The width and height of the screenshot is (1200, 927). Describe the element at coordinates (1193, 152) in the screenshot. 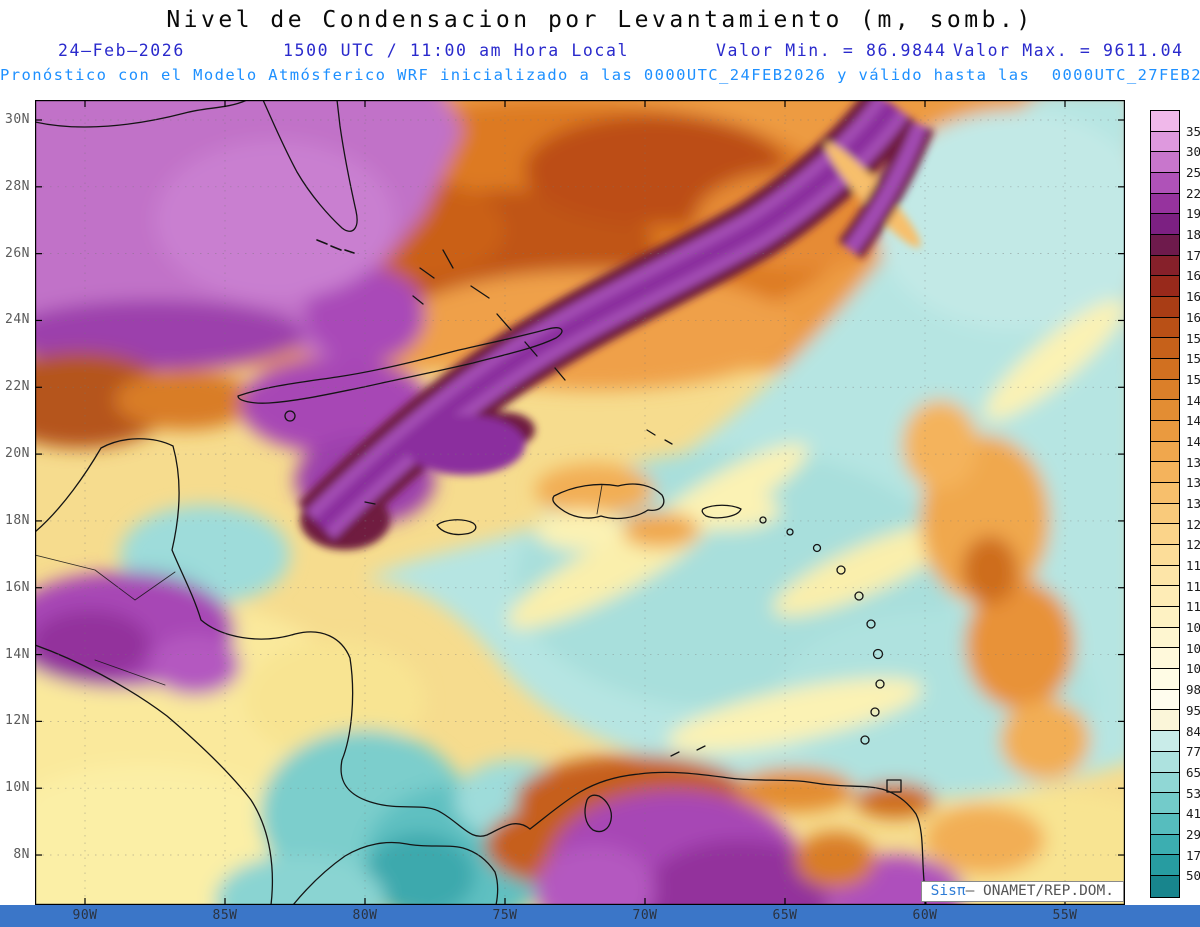

I see `colorbar-tick-label: 3000` at that location.